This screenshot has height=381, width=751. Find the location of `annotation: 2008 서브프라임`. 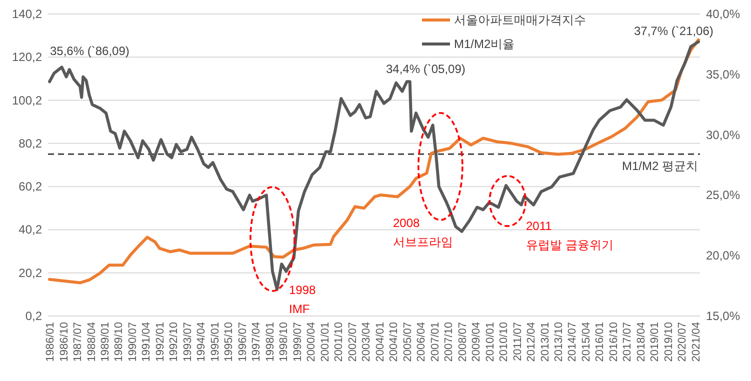

annotation: 2008 서브프라임 is located at coordinates (423, 232).